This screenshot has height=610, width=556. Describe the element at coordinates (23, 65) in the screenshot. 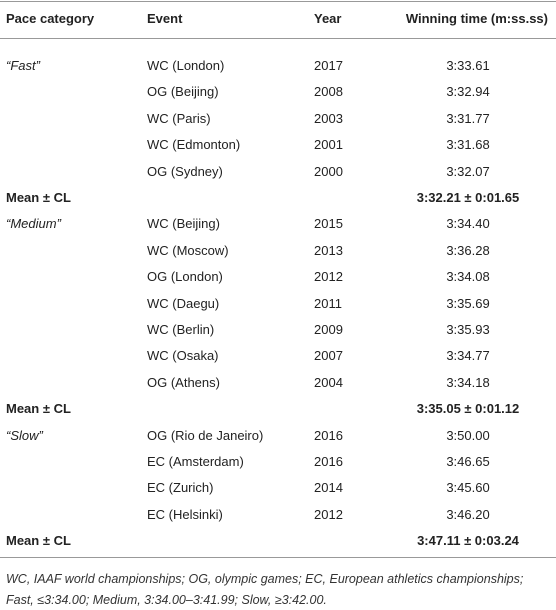

I see `pace-category: “Fast”` at that location.